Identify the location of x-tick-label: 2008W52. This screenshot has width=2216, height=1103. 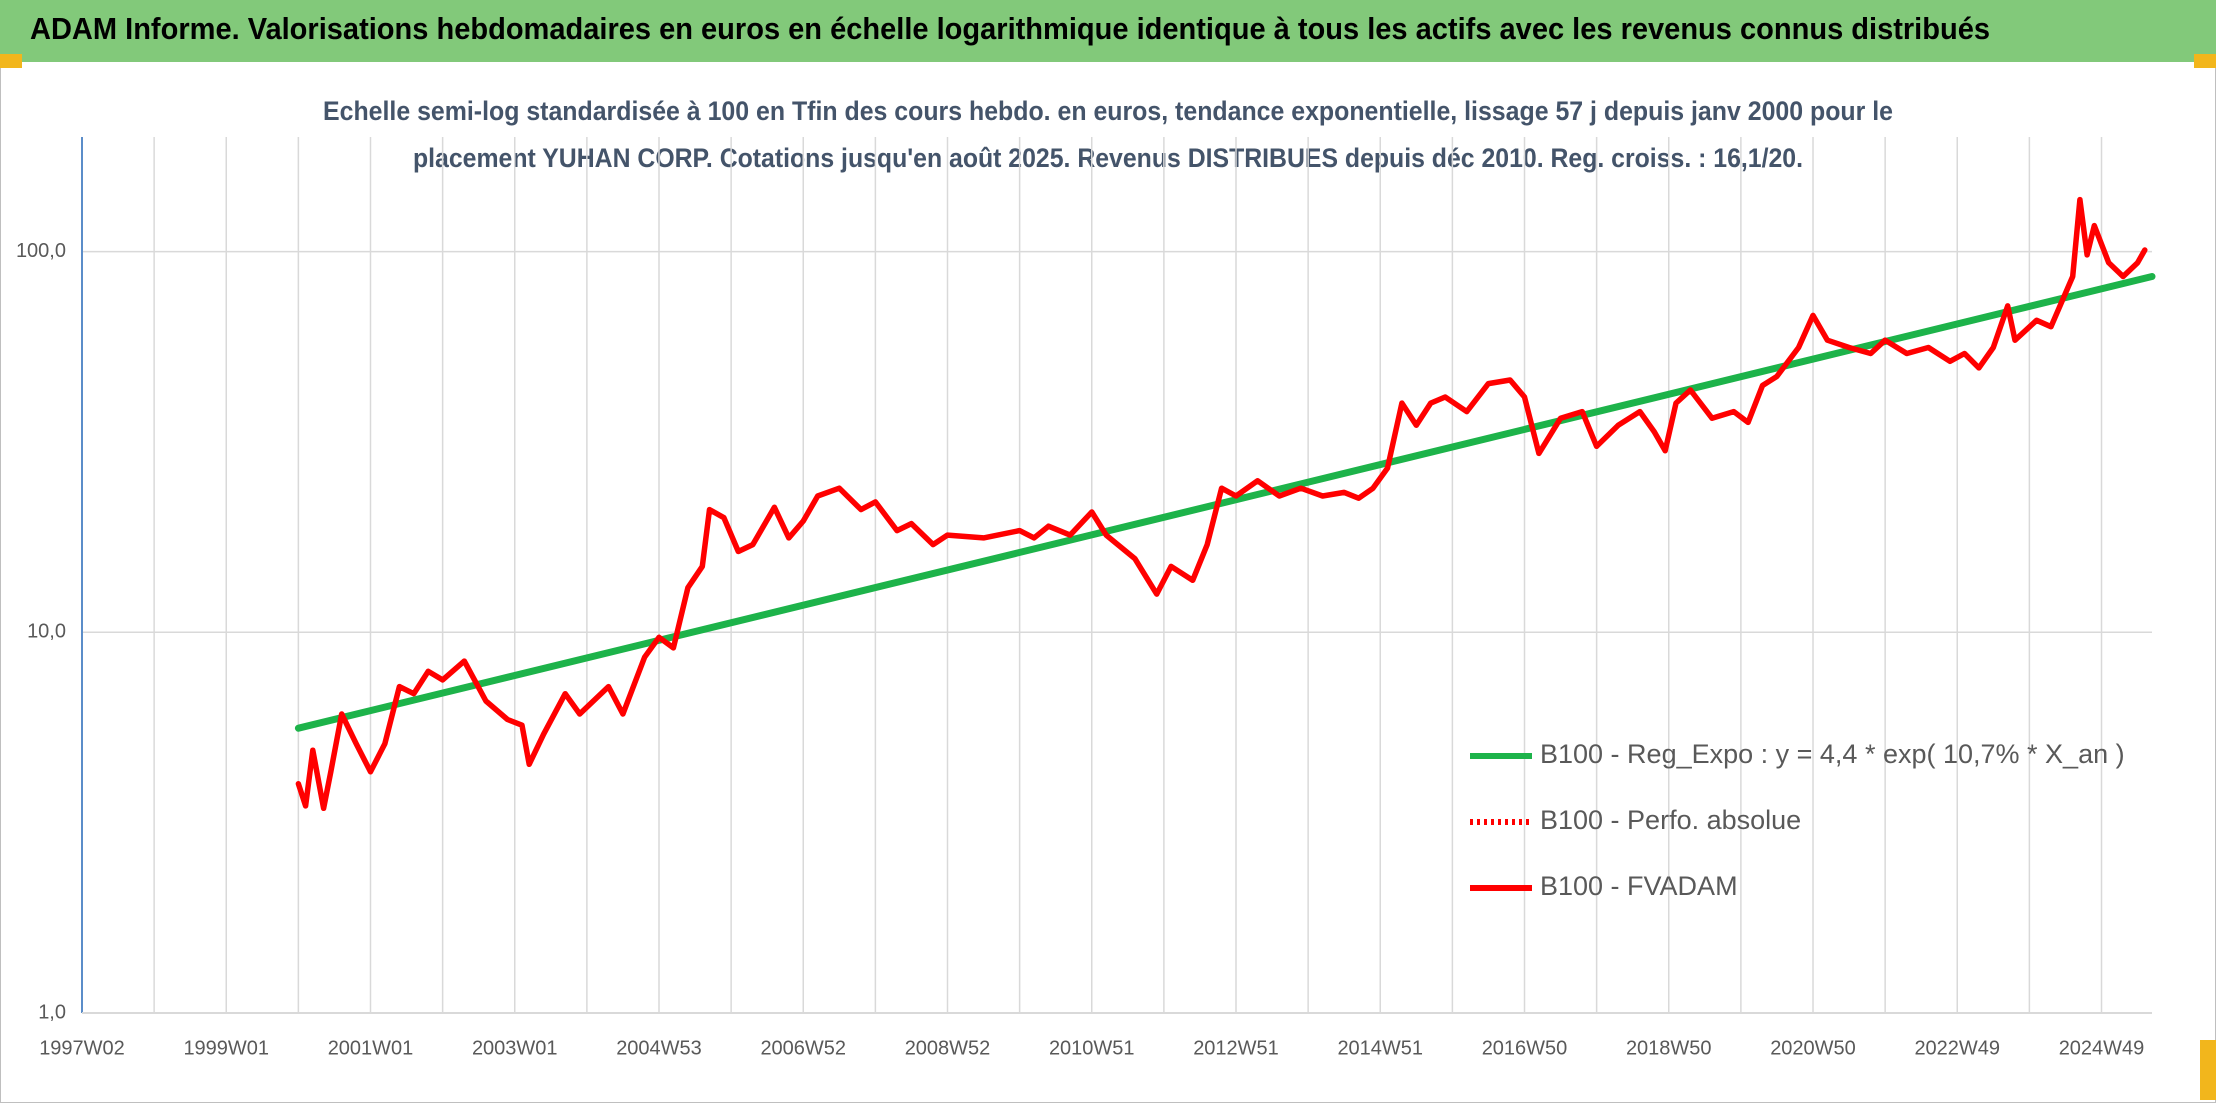
(948, 1048).